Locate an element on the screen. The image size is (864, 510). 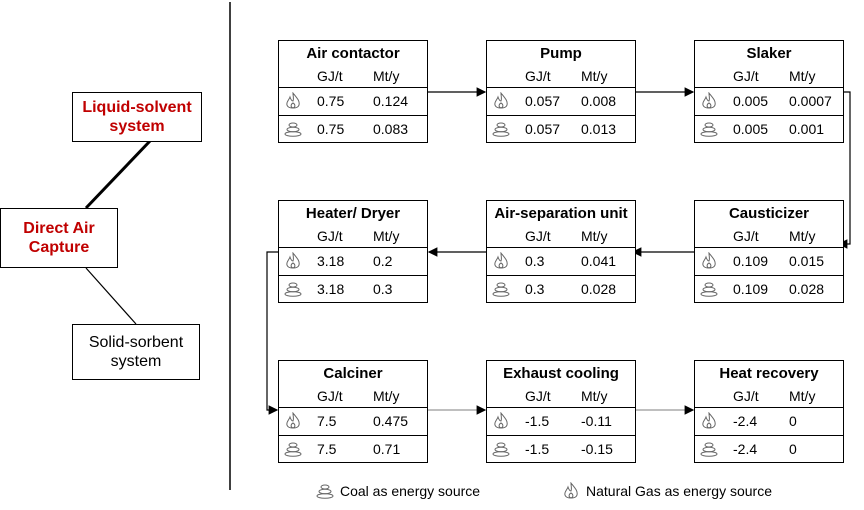
process-box: Slaker GJ/t Mt/y 0.005 0.0007 0.005 0.001 is located at coordinates (769, 91).